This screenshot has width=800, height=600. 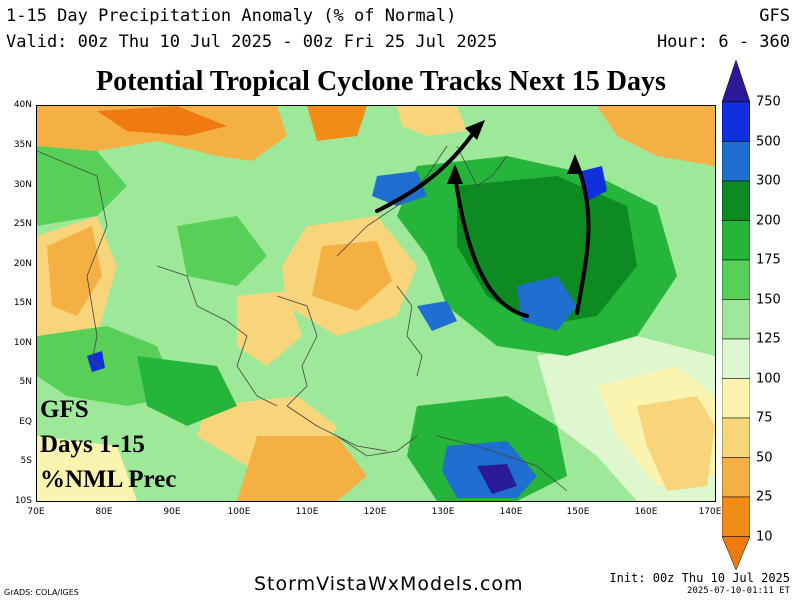 I want to click on colorbar-label: 75, so click(x=764, y=418).